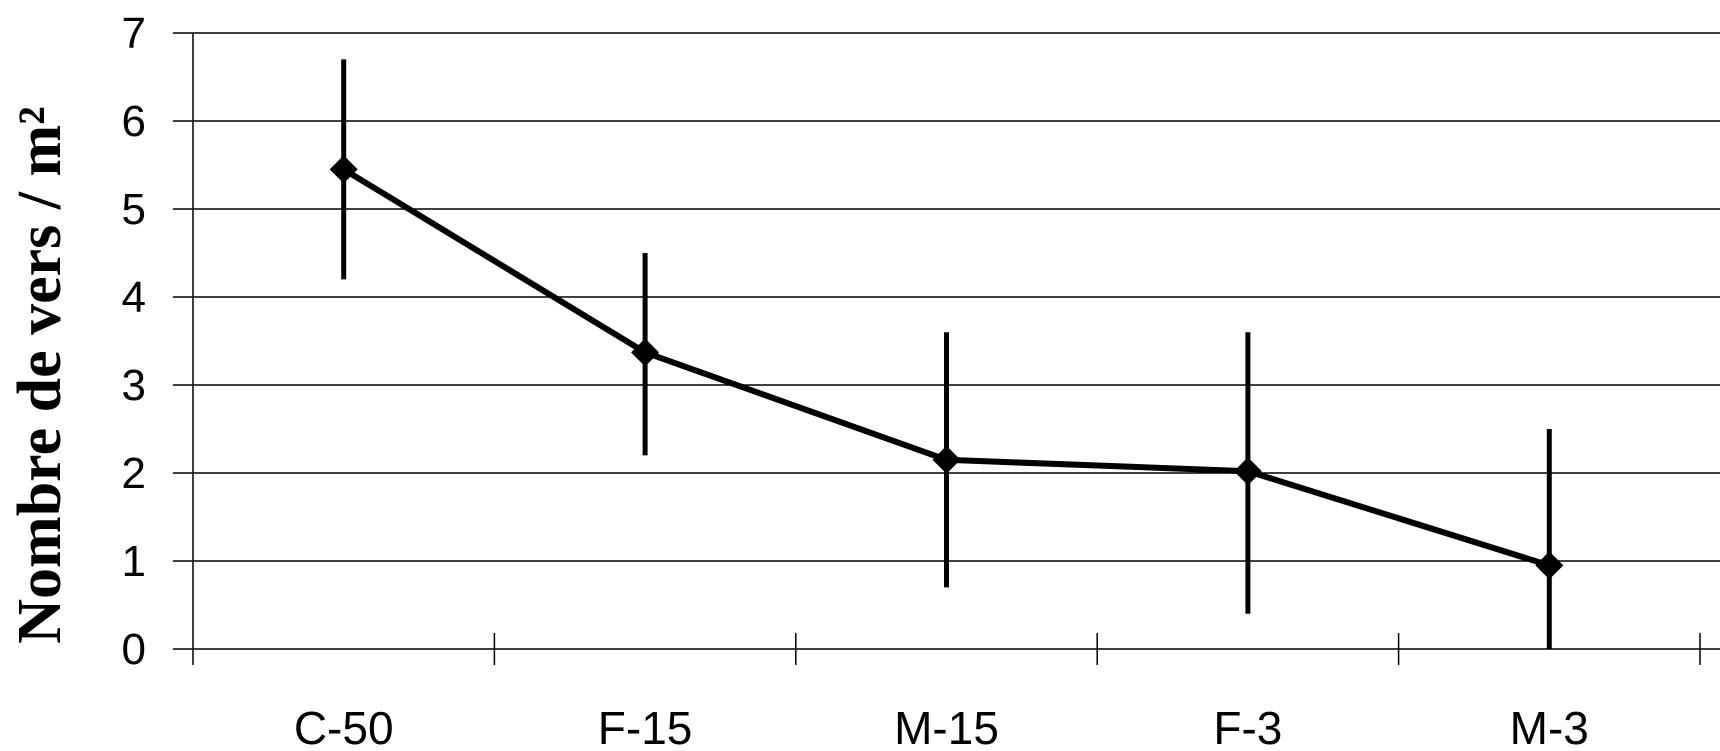  What do you see at coordinates (134, 209) in the screenshot?
I see `y-tick-label: 5` at bounding box center [134, 209].